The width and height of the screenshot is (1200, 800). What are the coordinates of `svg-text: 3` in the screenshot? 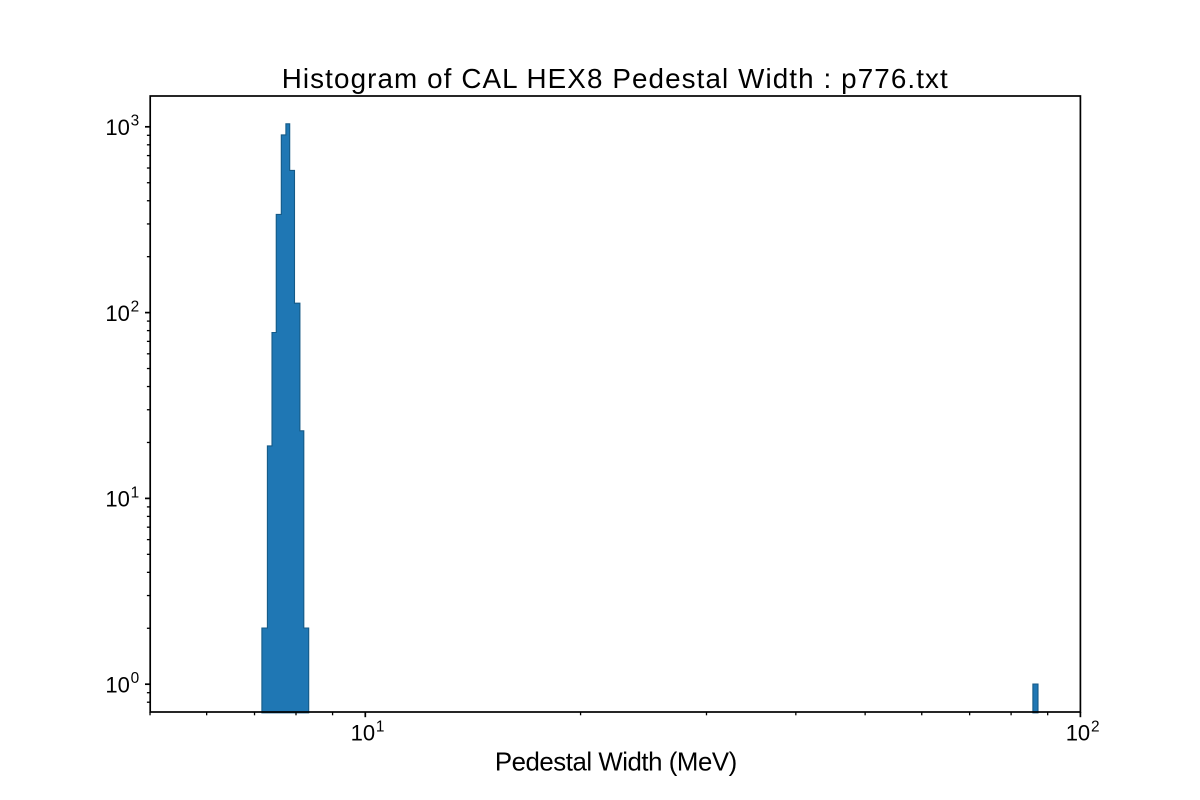 It's located at (135, 121).